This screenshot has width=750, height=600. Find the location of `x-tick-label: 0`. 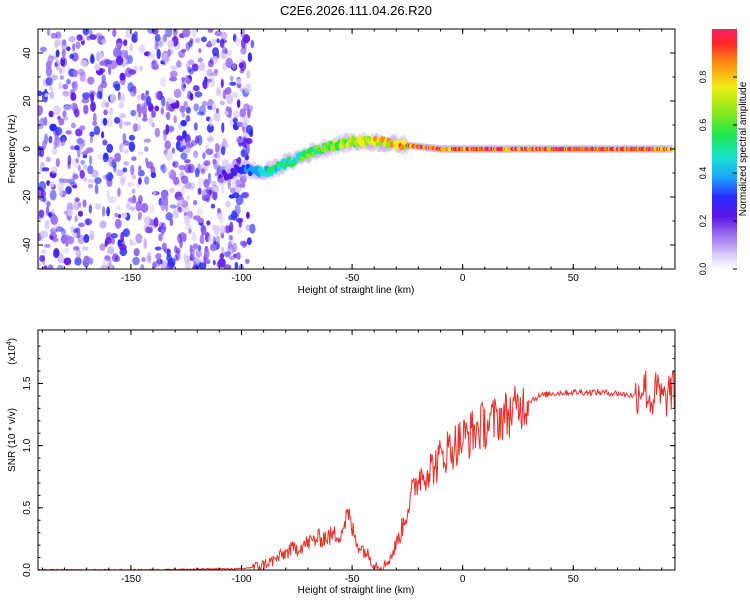

x-tick-label: 0 is located at coordinates (463, 579).